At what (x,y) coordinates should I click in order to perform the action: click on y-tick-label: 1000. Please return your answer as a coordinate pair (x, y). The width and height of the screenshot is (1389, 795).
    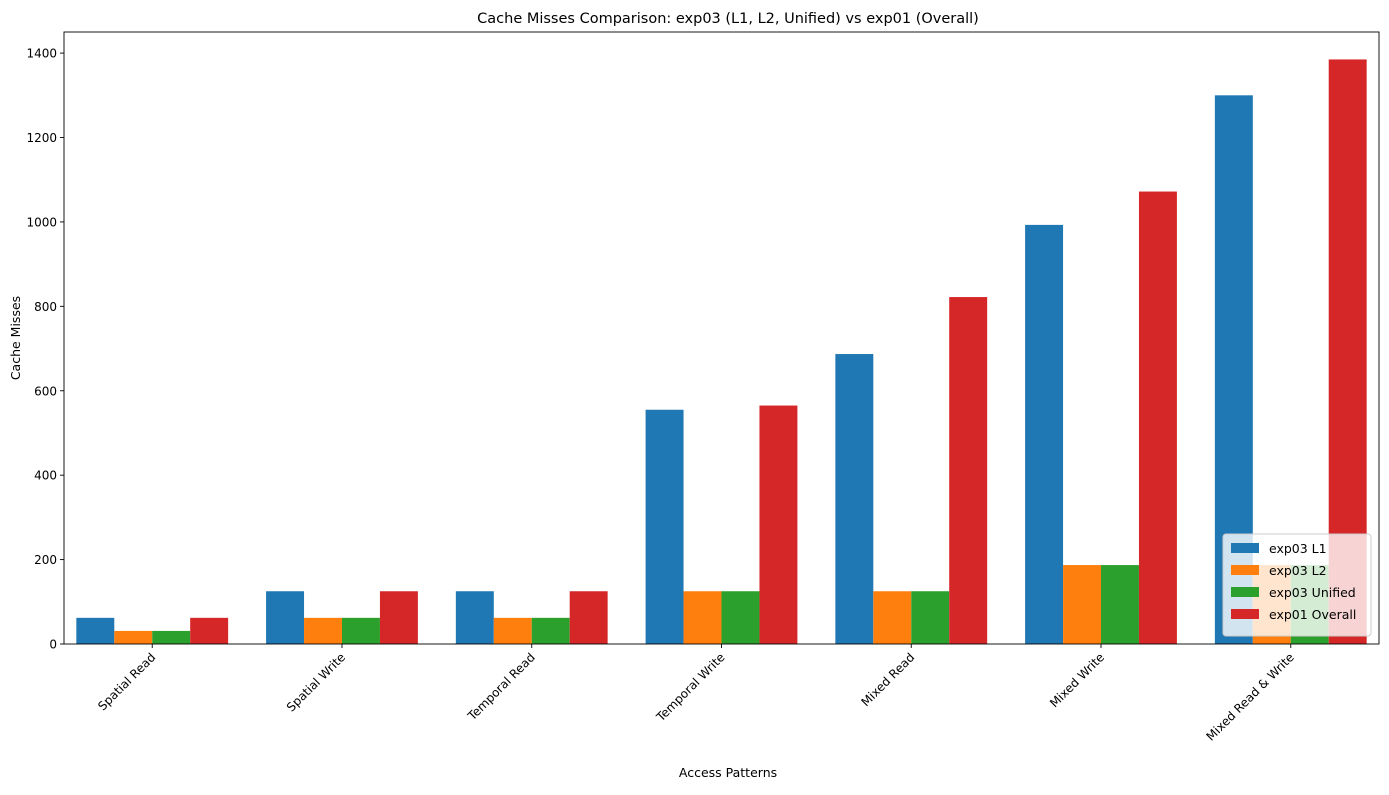
    Looking at the image, I should click on (41, 222).